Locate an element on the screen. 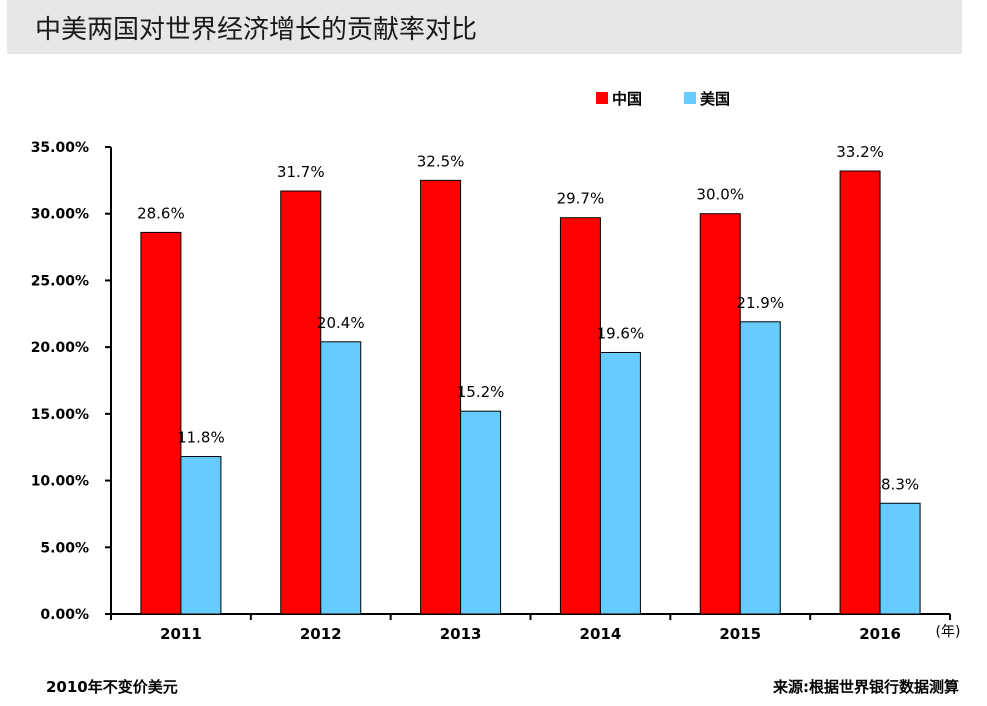  data-label: 32.5% is located at coordinates (441, 161).